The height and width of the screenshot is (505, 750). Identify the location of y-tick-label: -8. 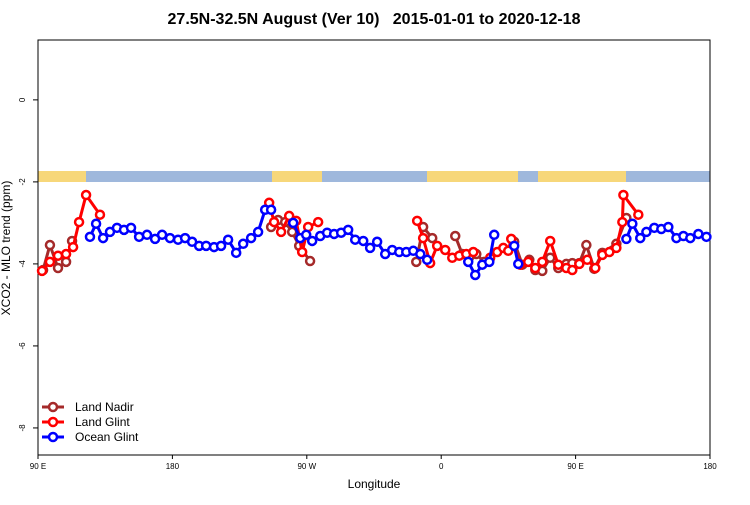
(22, 428).